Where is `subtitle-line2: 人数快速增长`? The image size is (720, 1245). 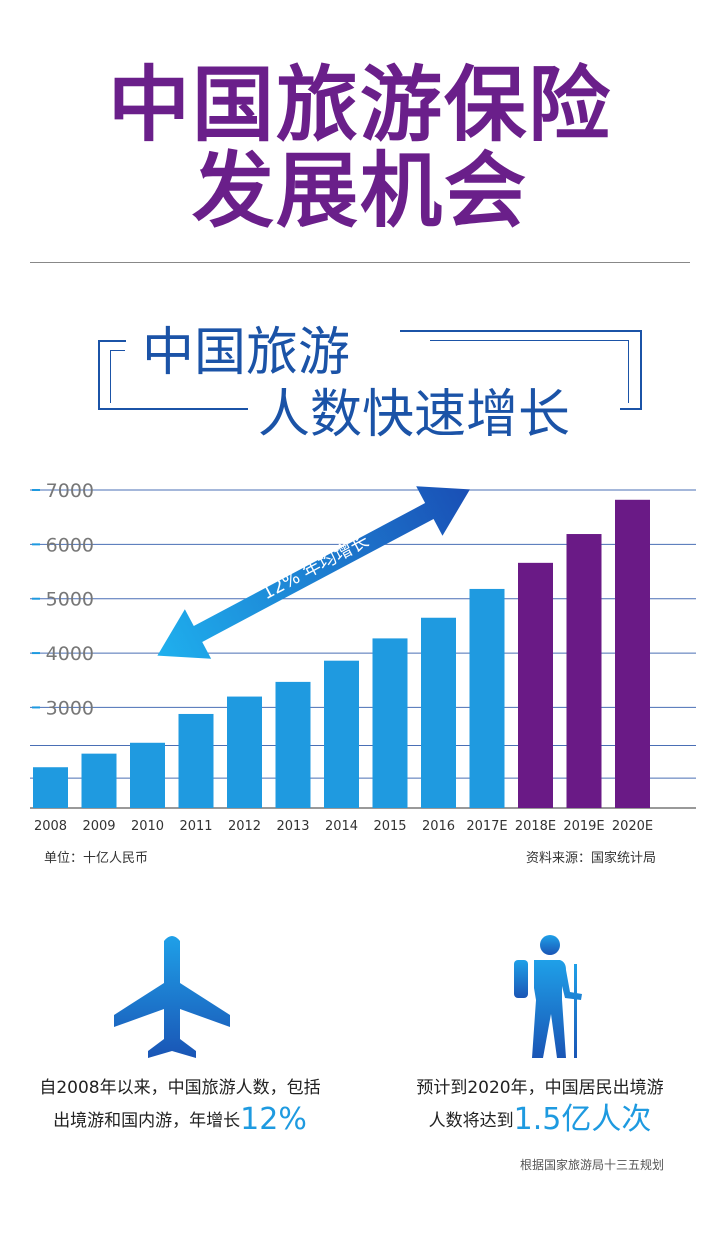
subtitle-line2: 人数快速增长 is located at coordinates (414, 415).